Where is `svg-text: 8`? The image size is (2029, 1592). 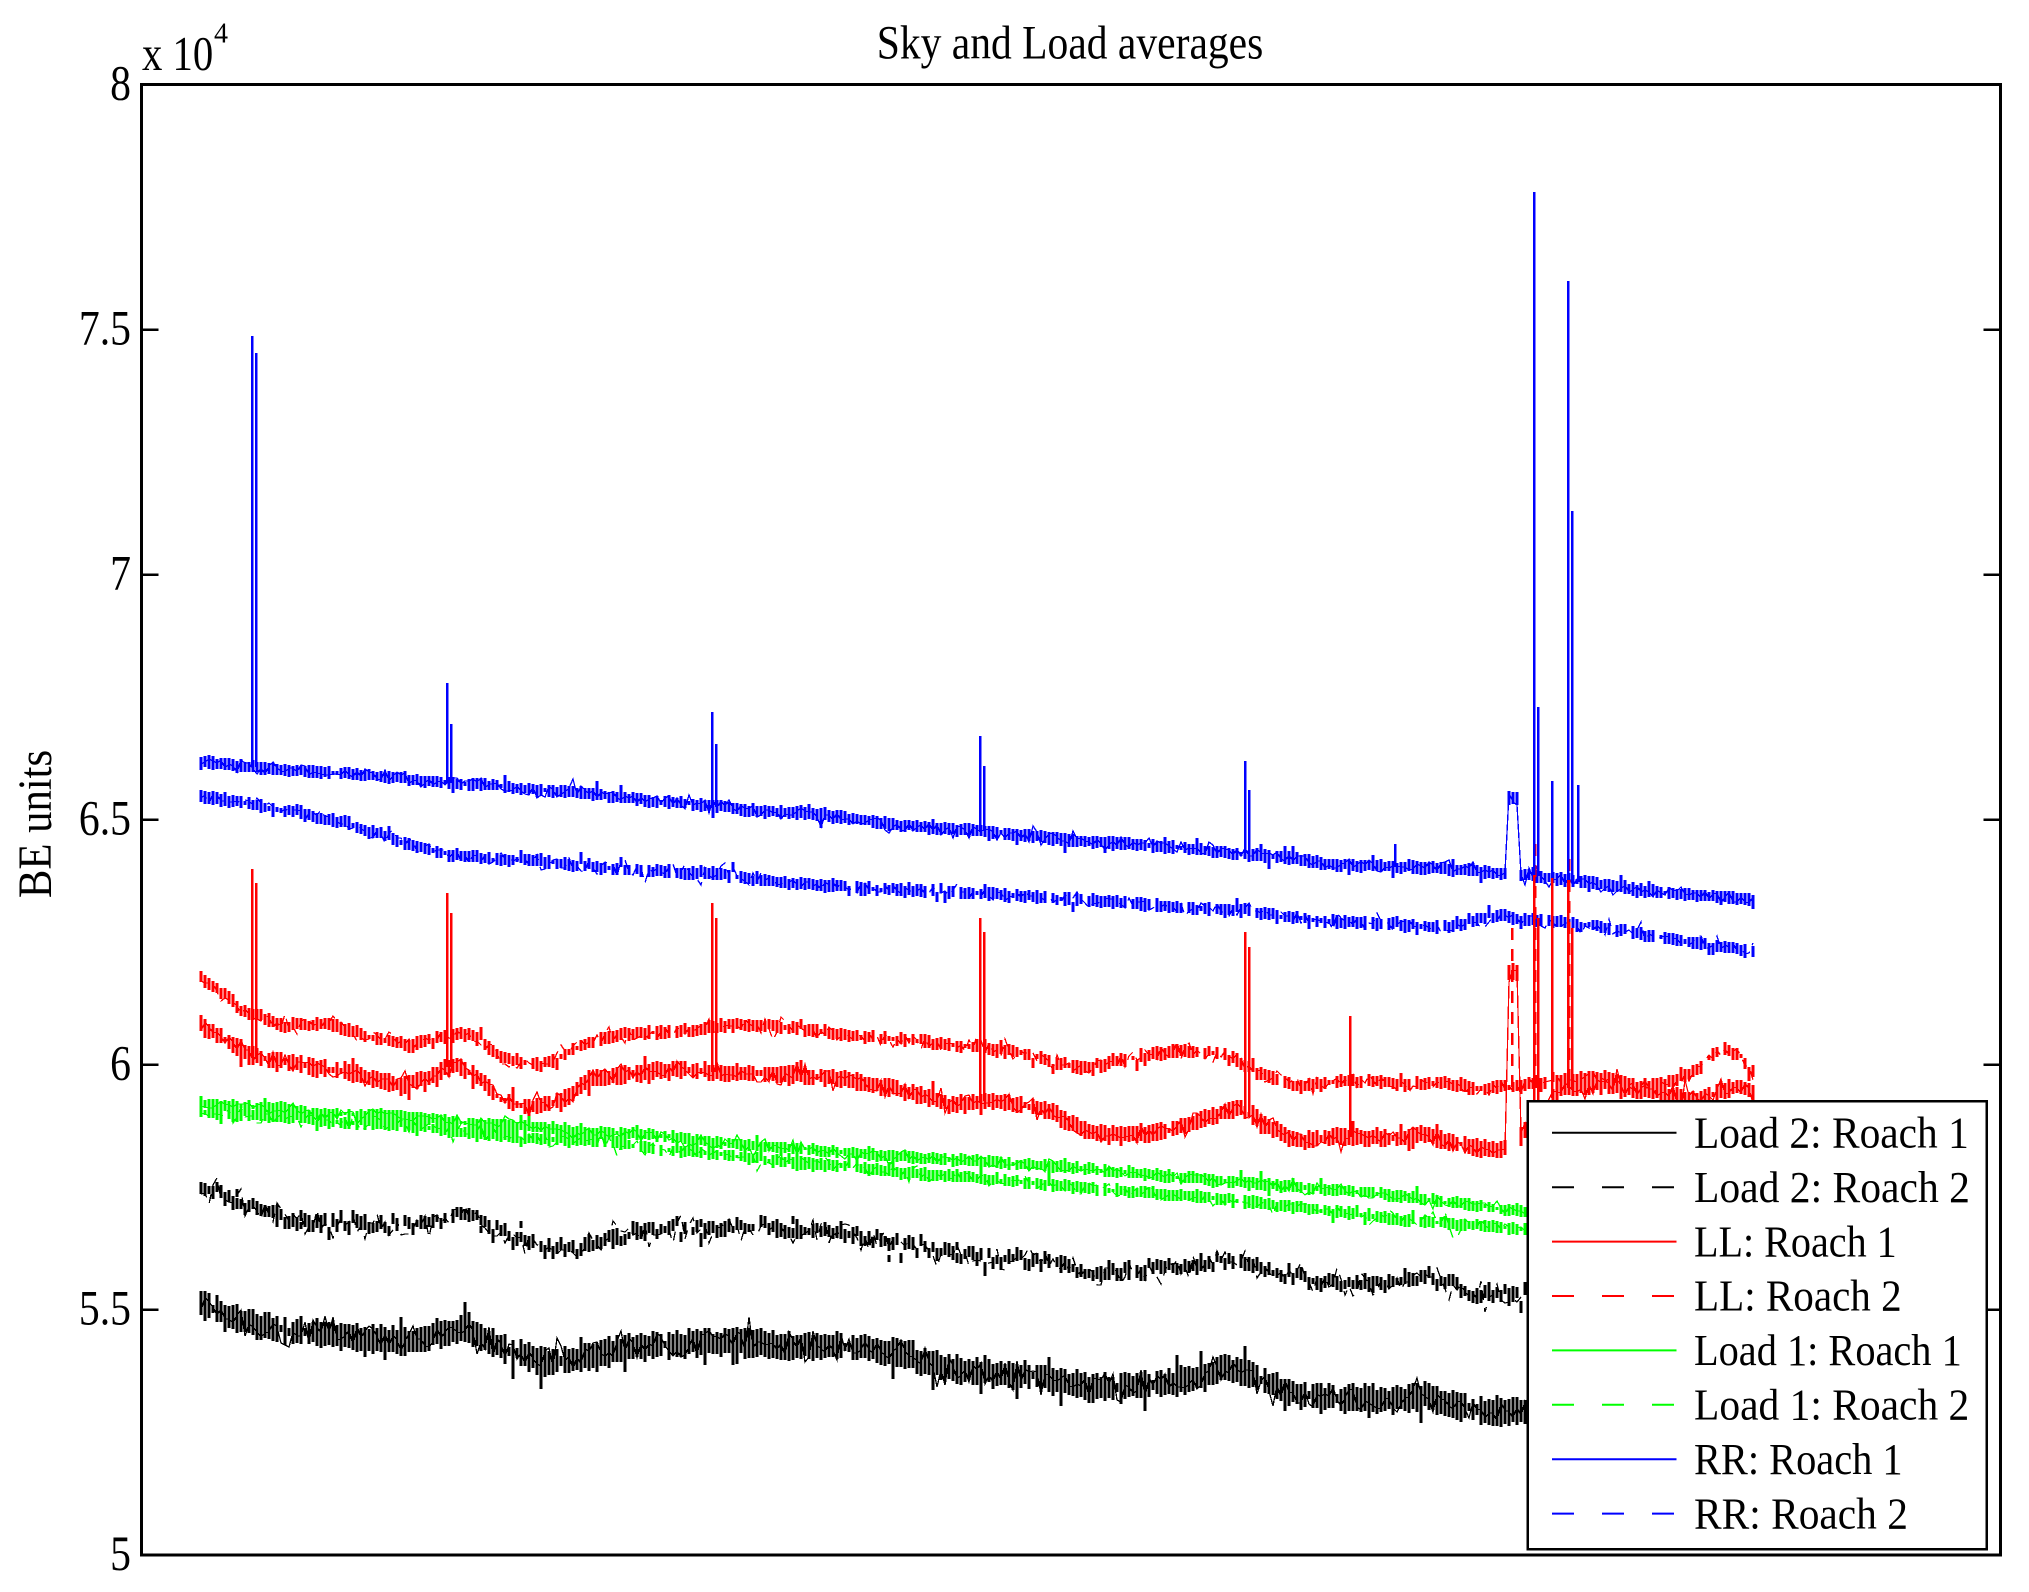 svg-text: 8 is located at coordinates (120, 82).